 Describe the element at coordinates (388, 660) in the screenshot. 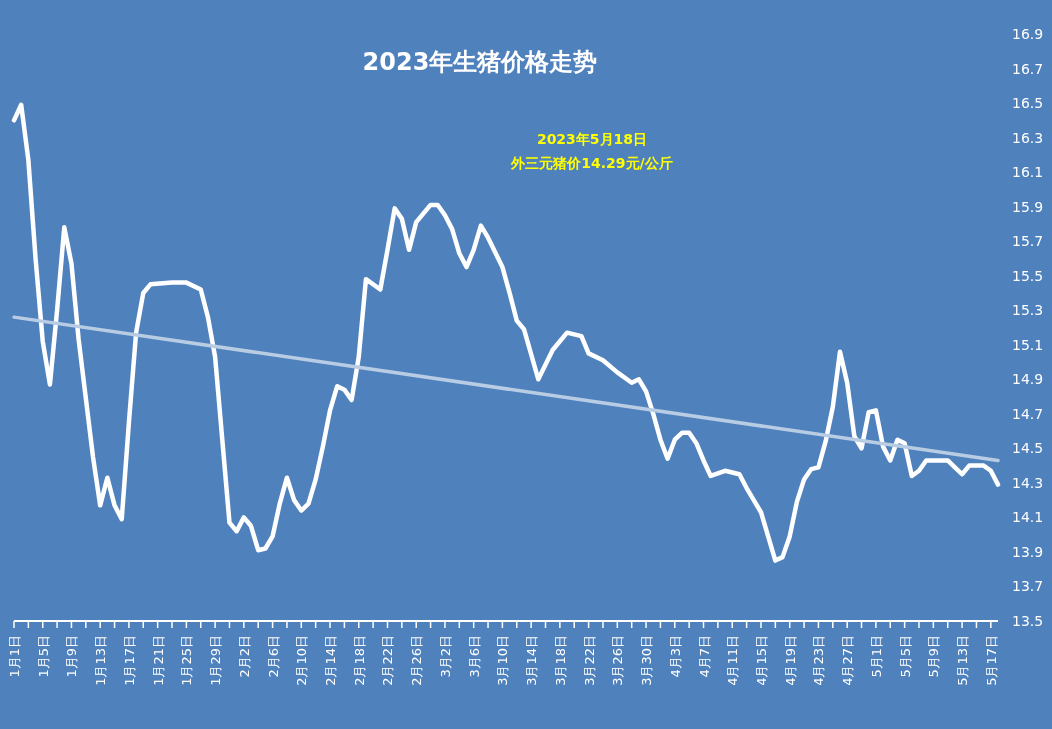

I see `x-tick-label: 2月22日` at that location.